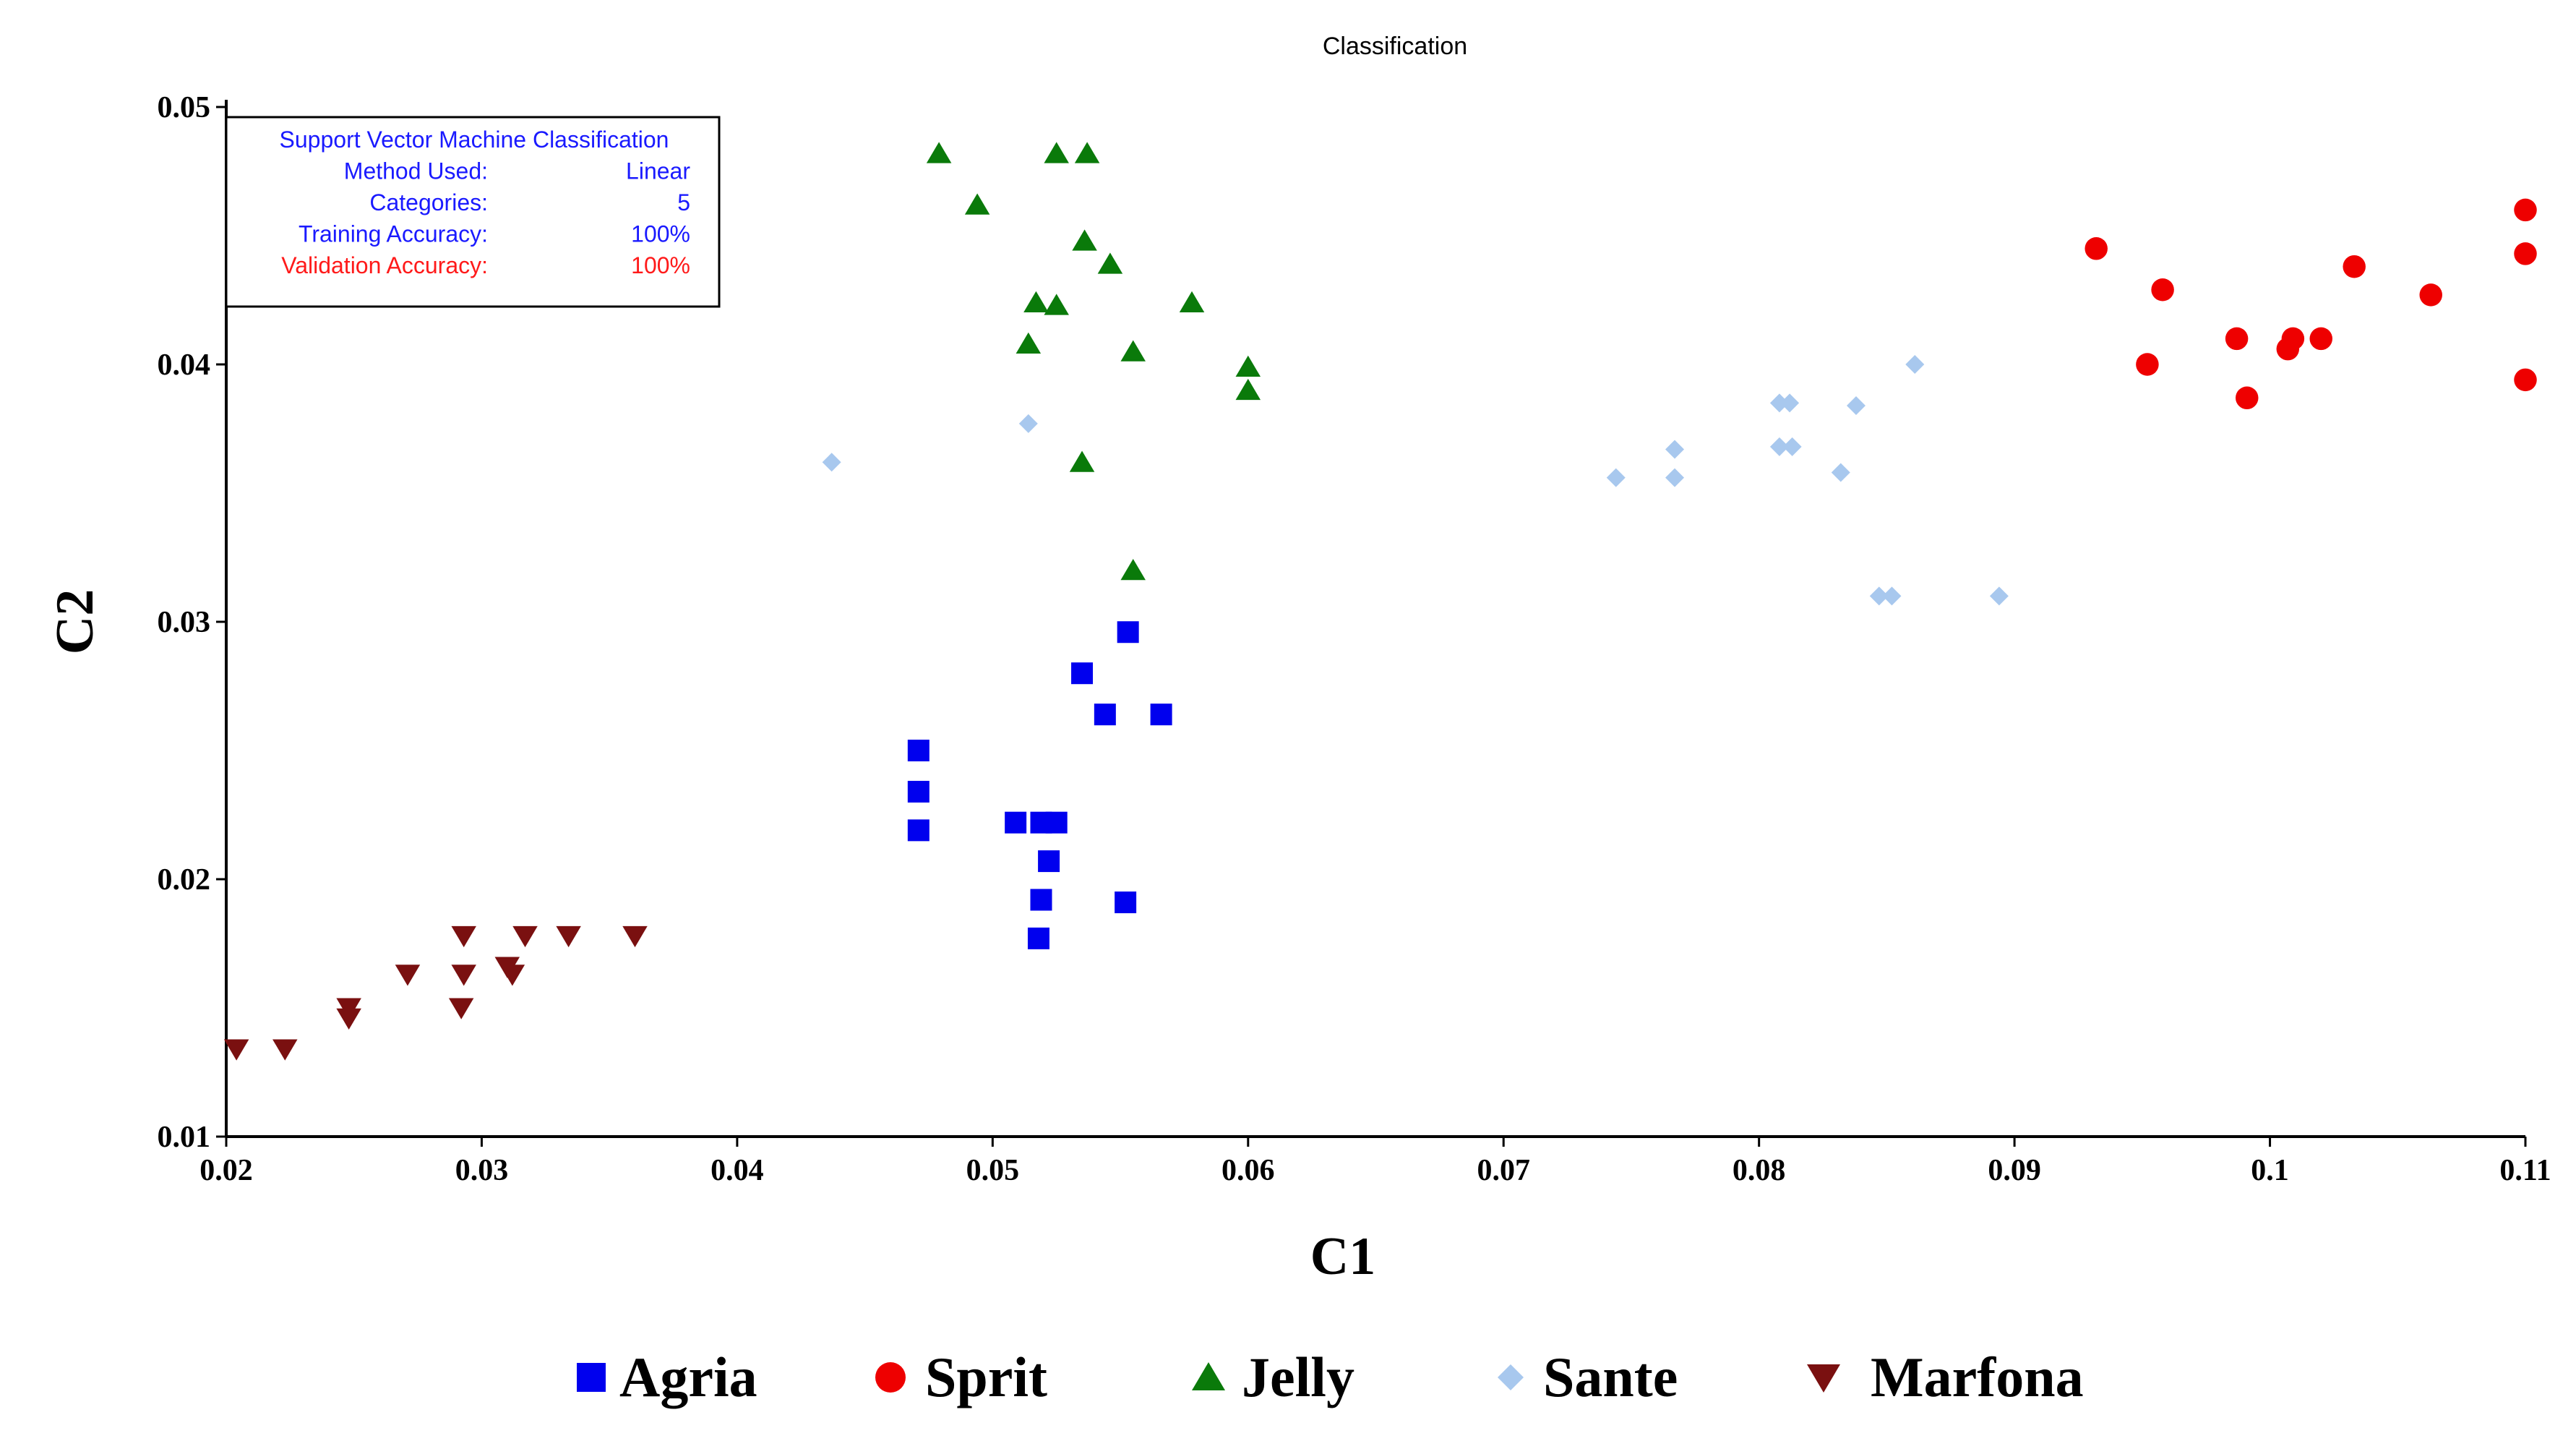  Describe the element at coordinates (1760, 1170) in the screenshot. I see `x-tick-label: 0.08` at that location.